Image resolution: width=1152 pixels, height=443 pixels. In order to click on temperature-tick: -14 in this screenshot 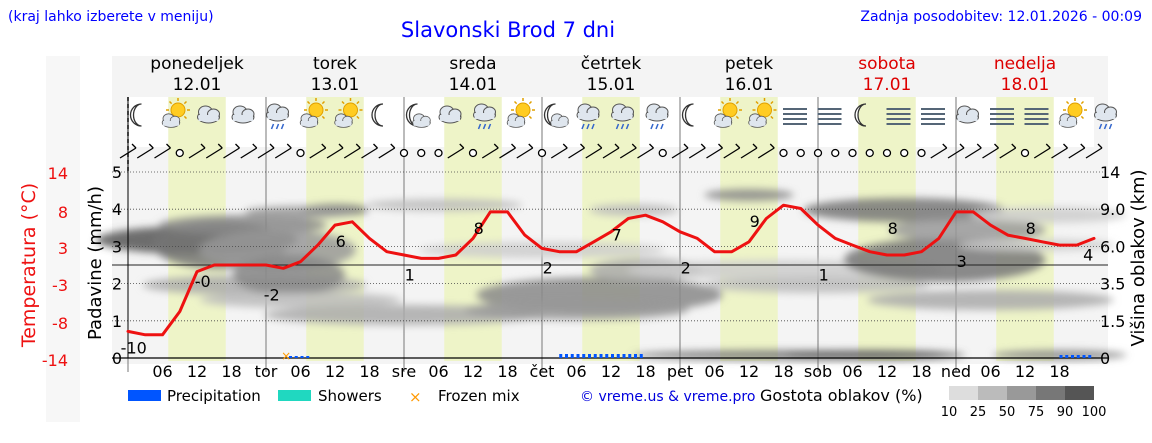, I will do `click(55, 360)`.